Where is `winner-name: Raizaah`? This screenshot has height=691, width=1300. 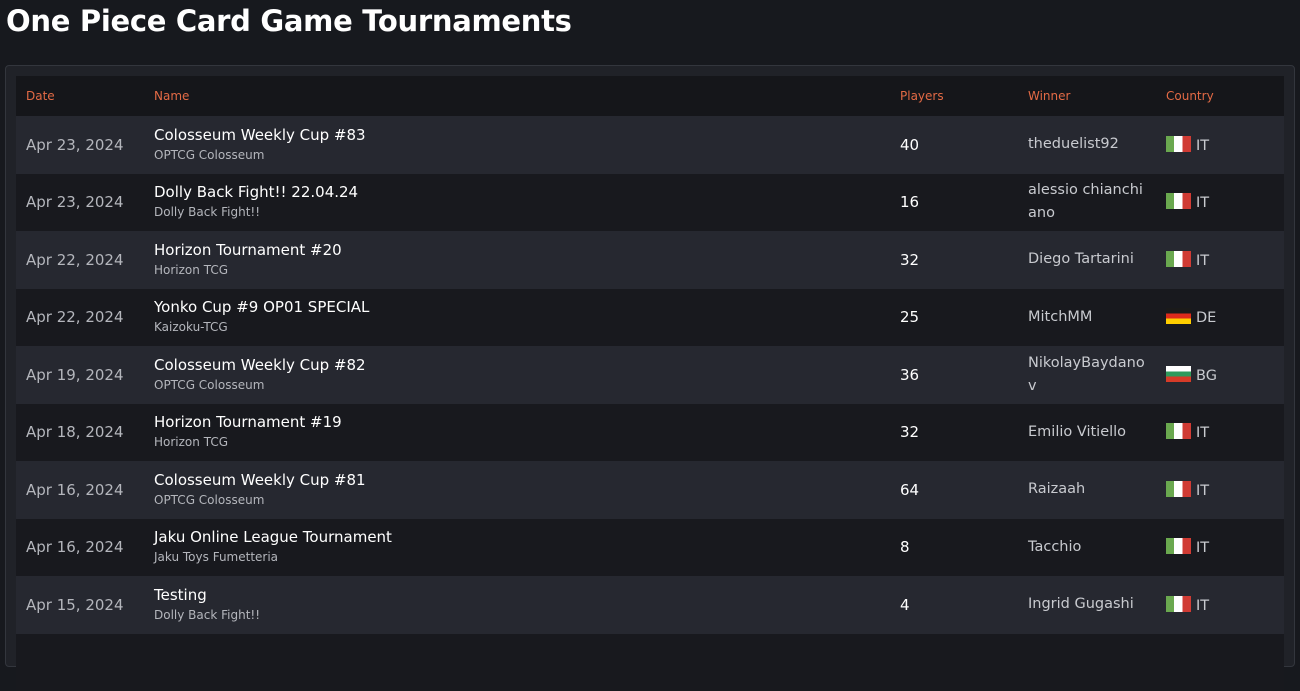
winner-name: Raizaah is located at coordinates (1056, 489).